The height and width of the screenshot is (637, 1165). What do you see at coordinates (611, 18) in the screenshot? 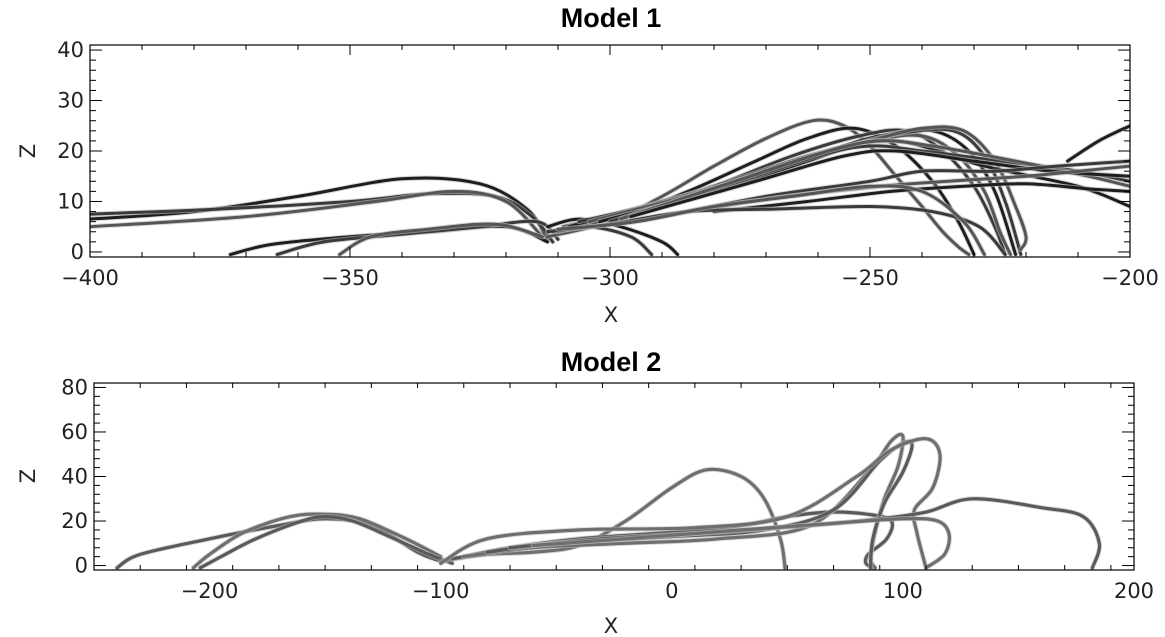
I see `panel-1-title: Model 1` at bounding box center [611, 18].